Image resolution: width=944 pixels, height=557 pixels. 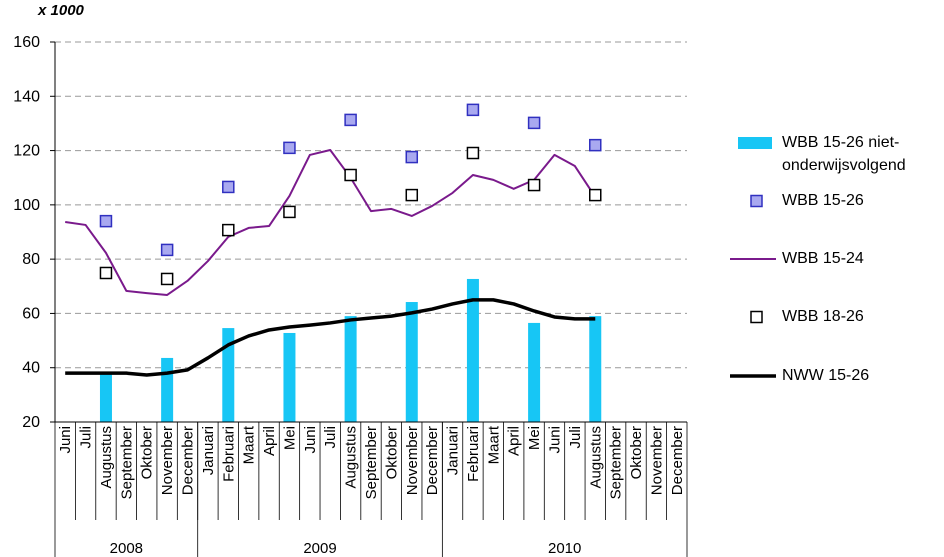 What do you see at coordinates (31, 422) in the screenshot?
I see `y-tick-label: 20` at bounding box center [31, 422].